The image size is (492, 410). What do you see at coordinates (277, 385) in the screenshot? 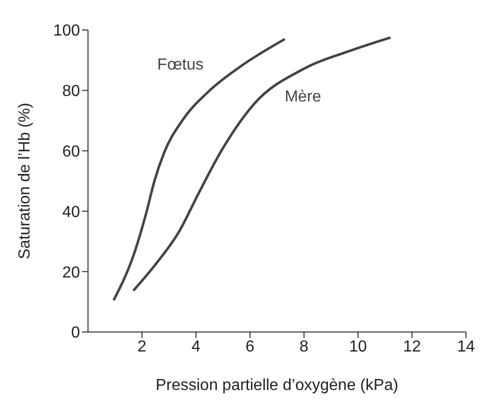
I see `x-axis-title: Pression partielle d’oxygène (kPa)` at bounding box center [277, 385].